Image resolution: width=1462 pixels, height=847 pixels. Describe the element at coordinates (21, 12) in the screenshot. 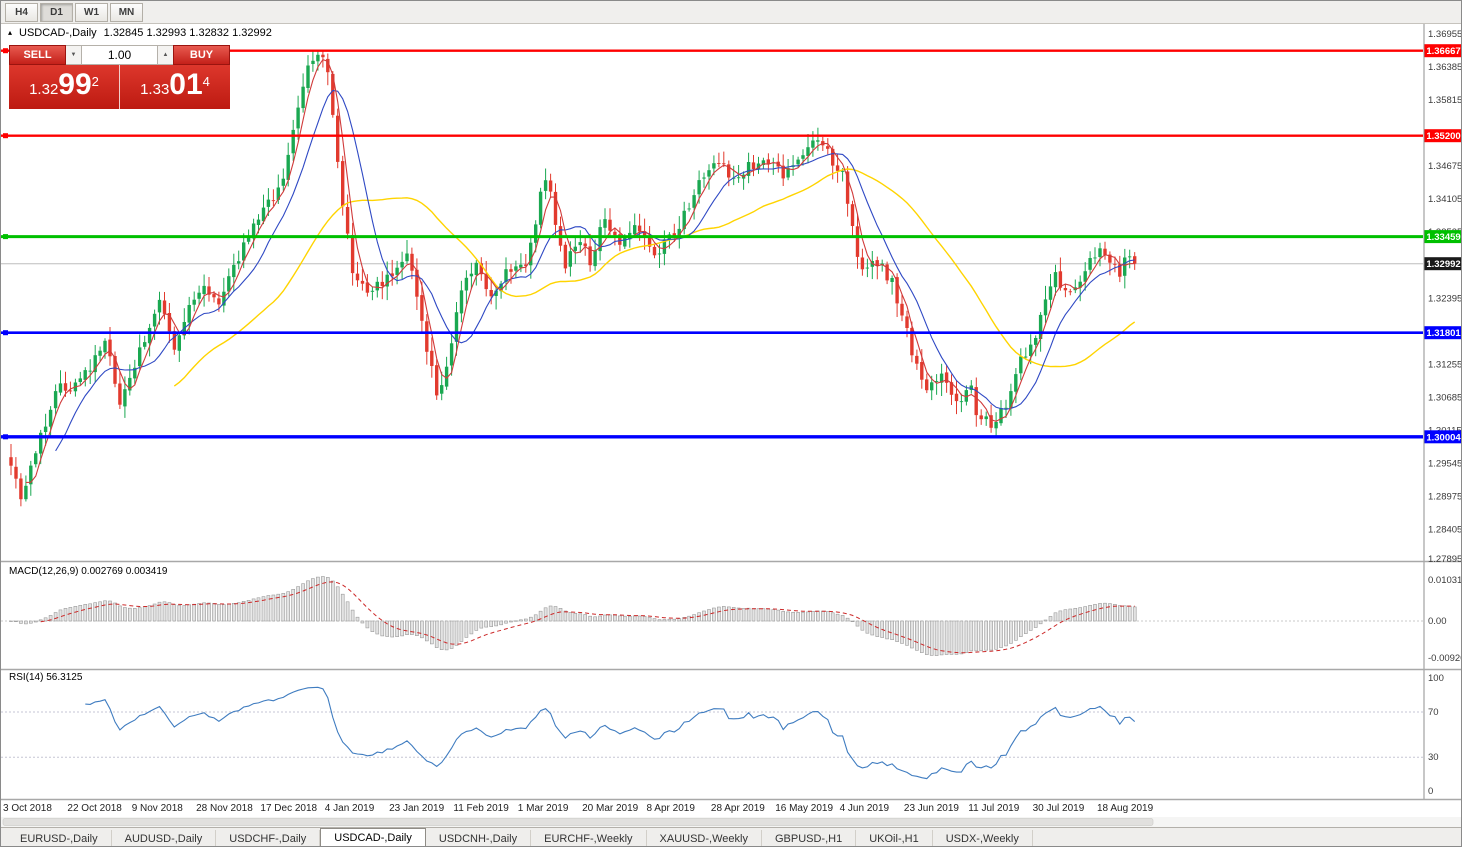

I see `timeframe-button-h4: H4` at that location.